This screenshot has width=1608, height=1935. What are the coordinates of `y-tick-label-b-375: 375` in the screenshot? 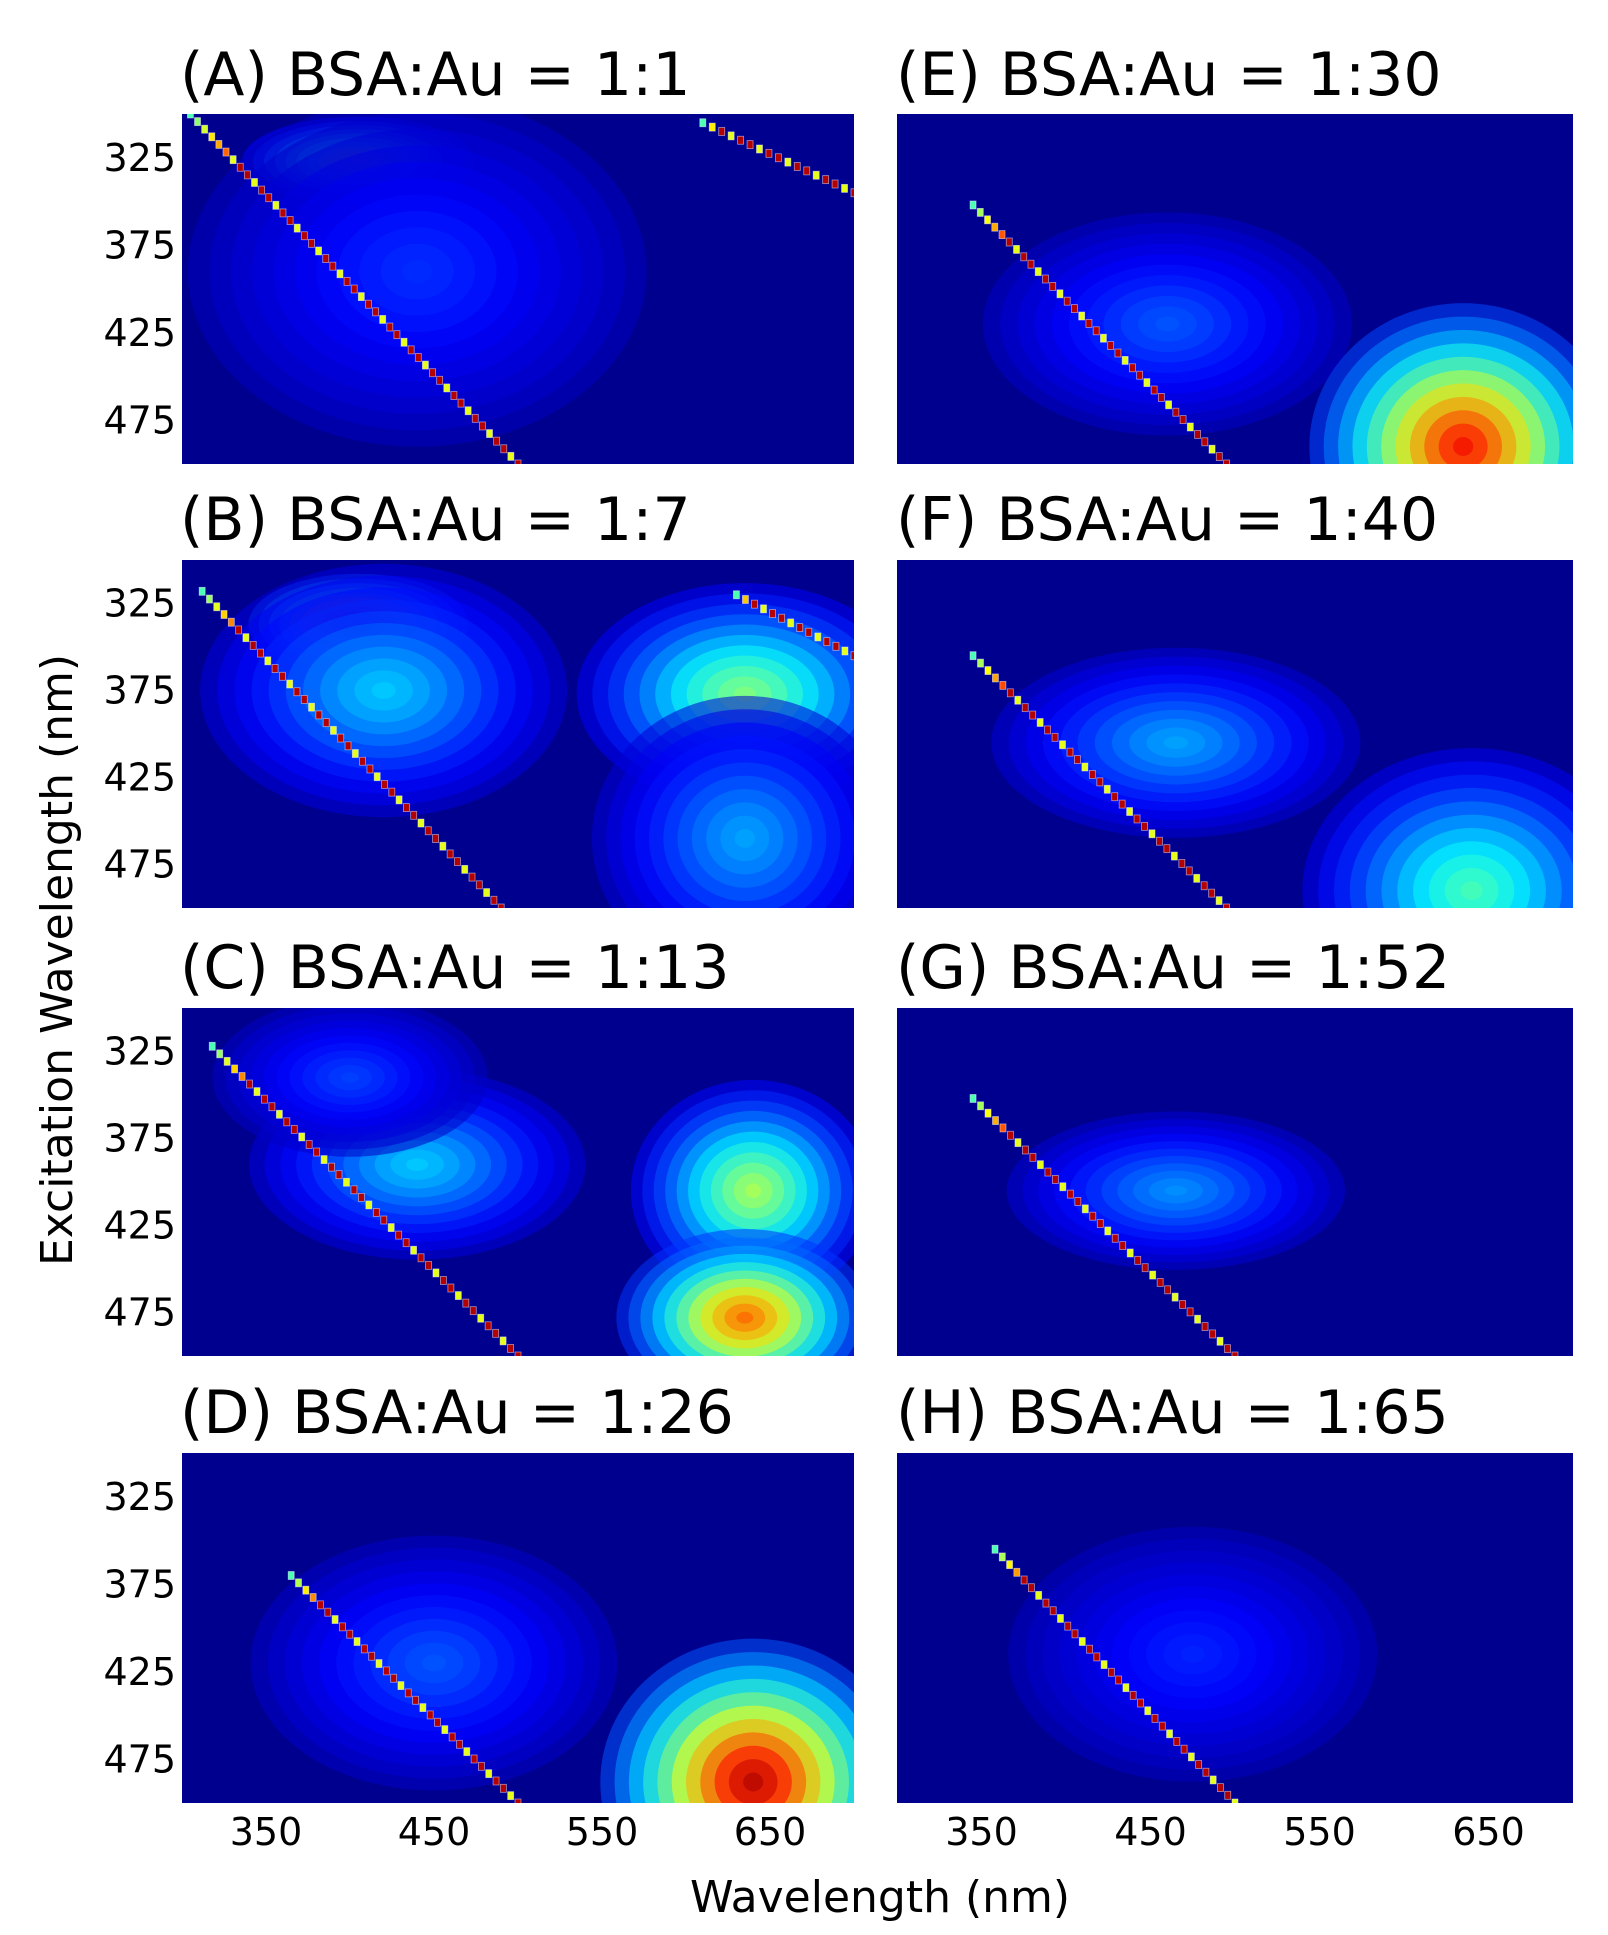 It's located at (139, 691).